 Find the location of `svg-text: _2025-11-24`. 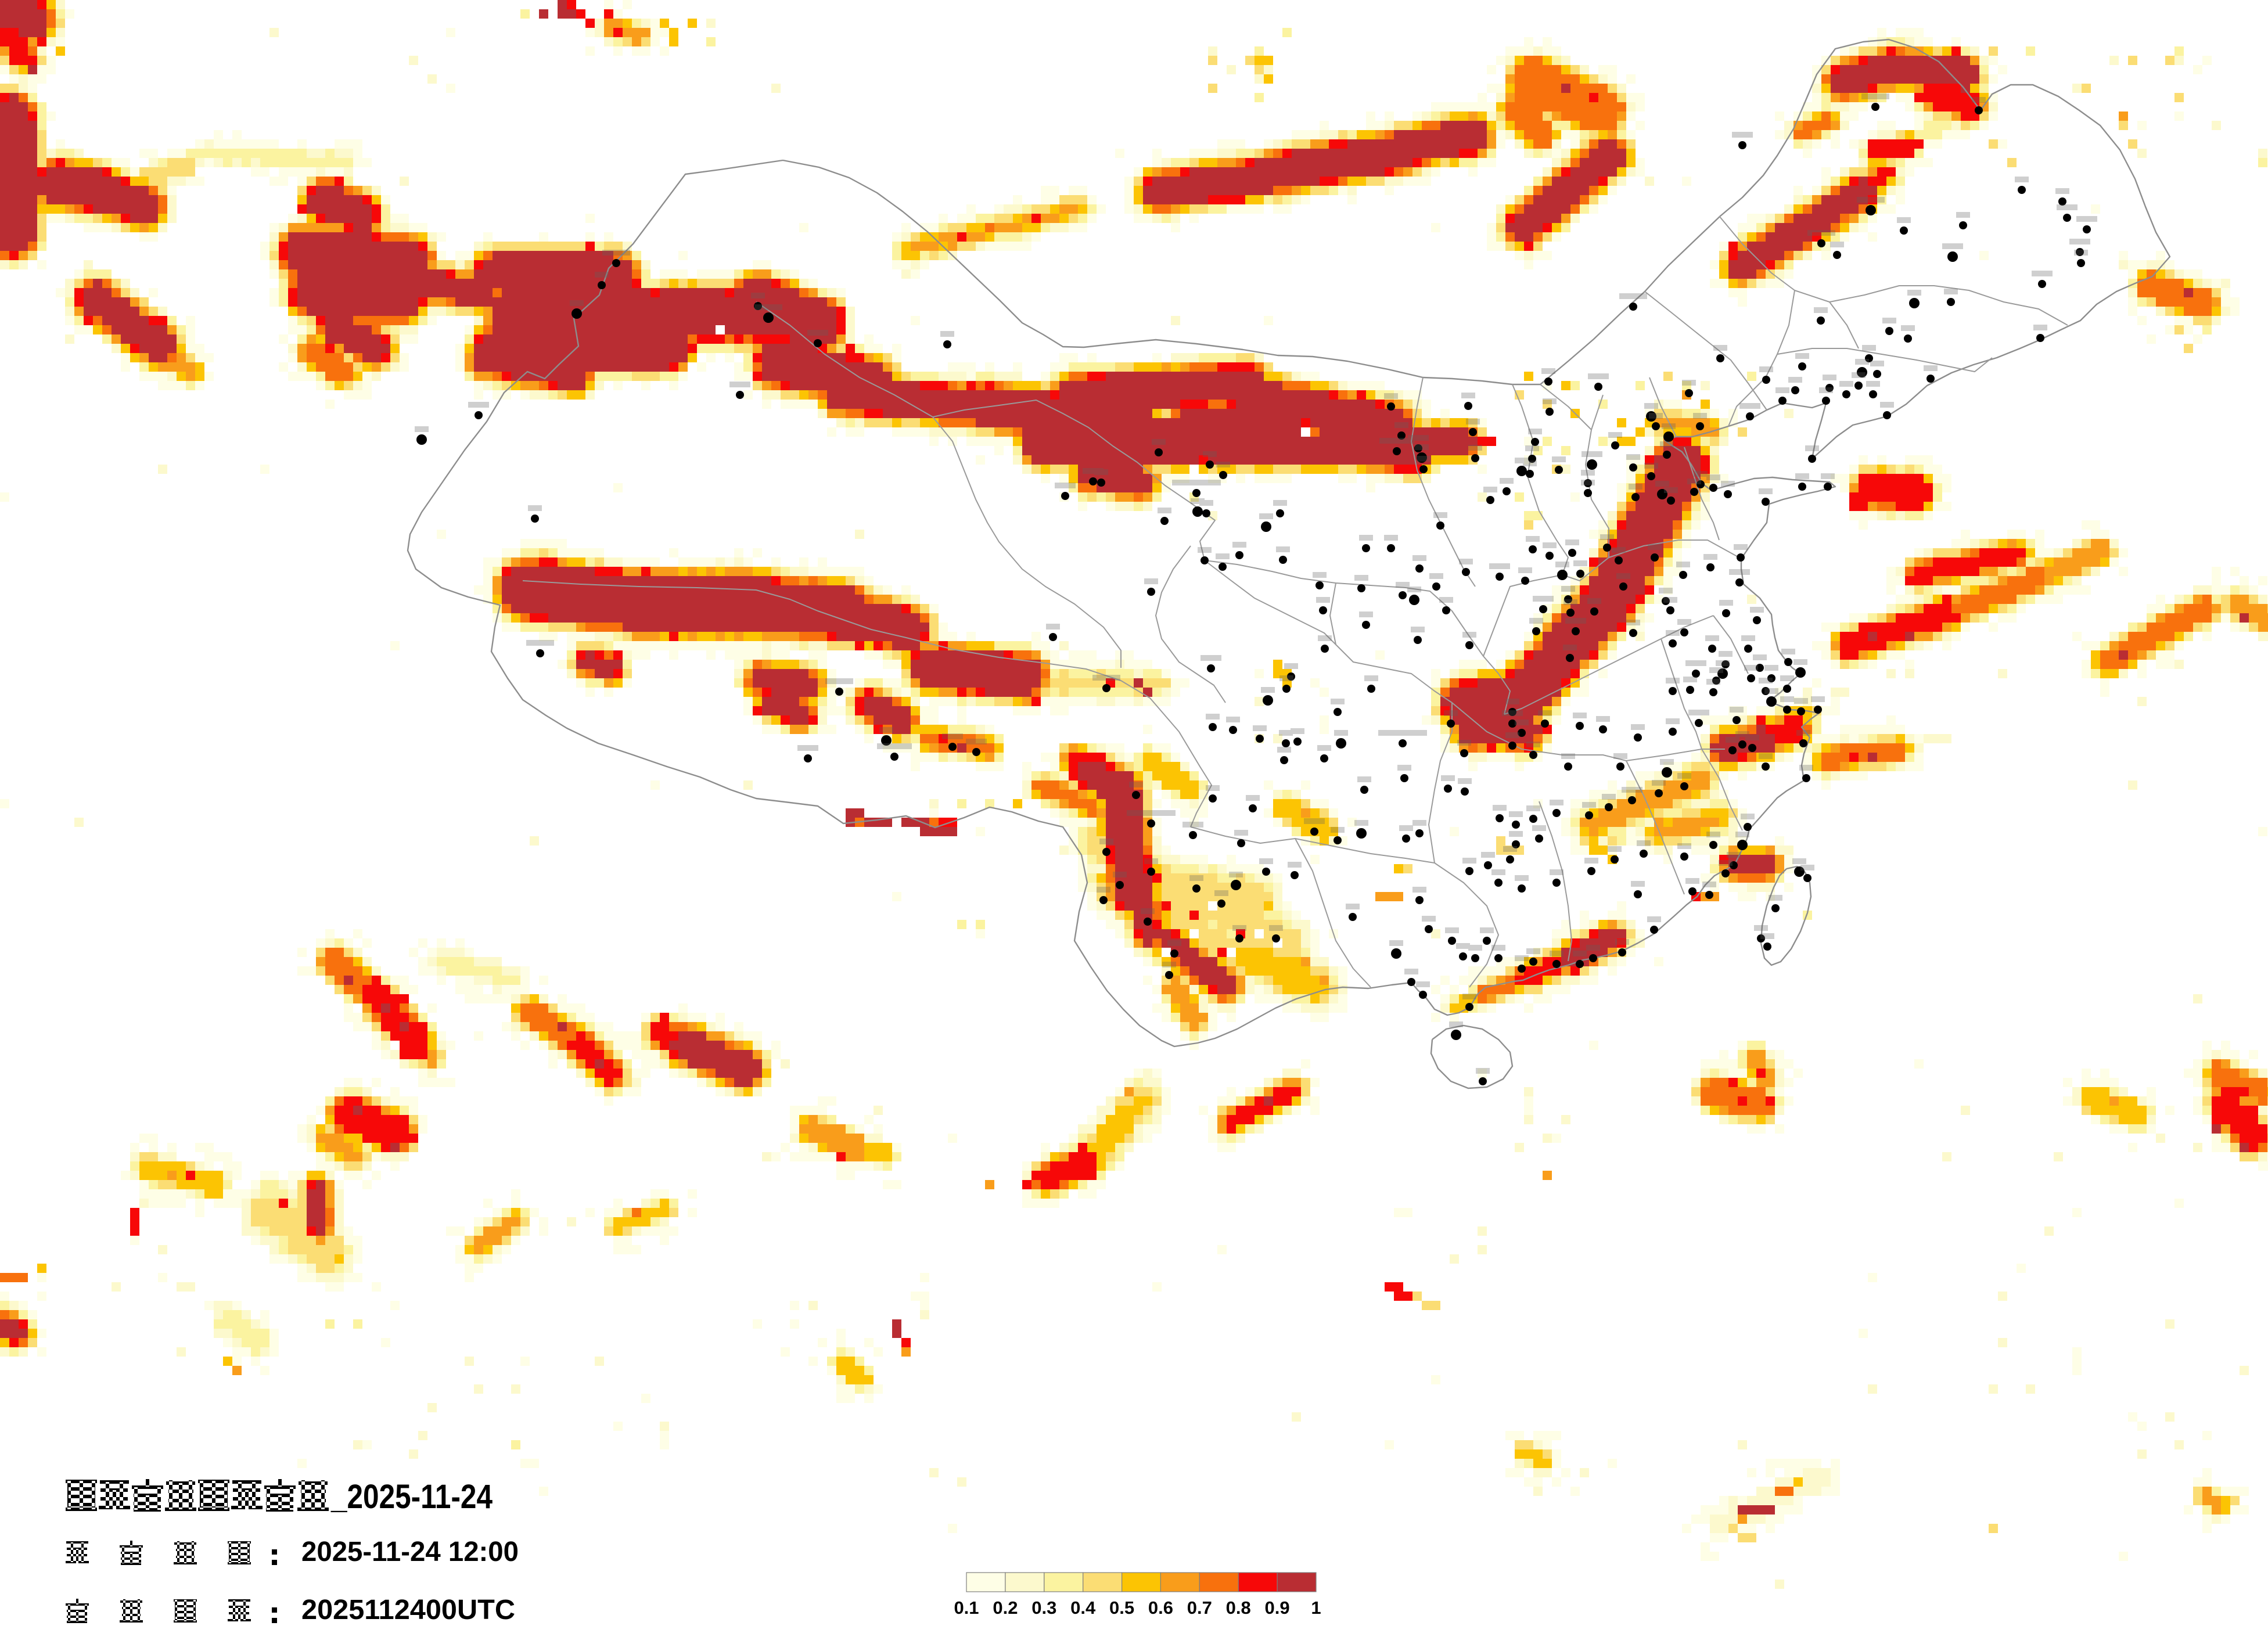

svg-text: _2025-11-24 is located at coordinates (411, 1497).